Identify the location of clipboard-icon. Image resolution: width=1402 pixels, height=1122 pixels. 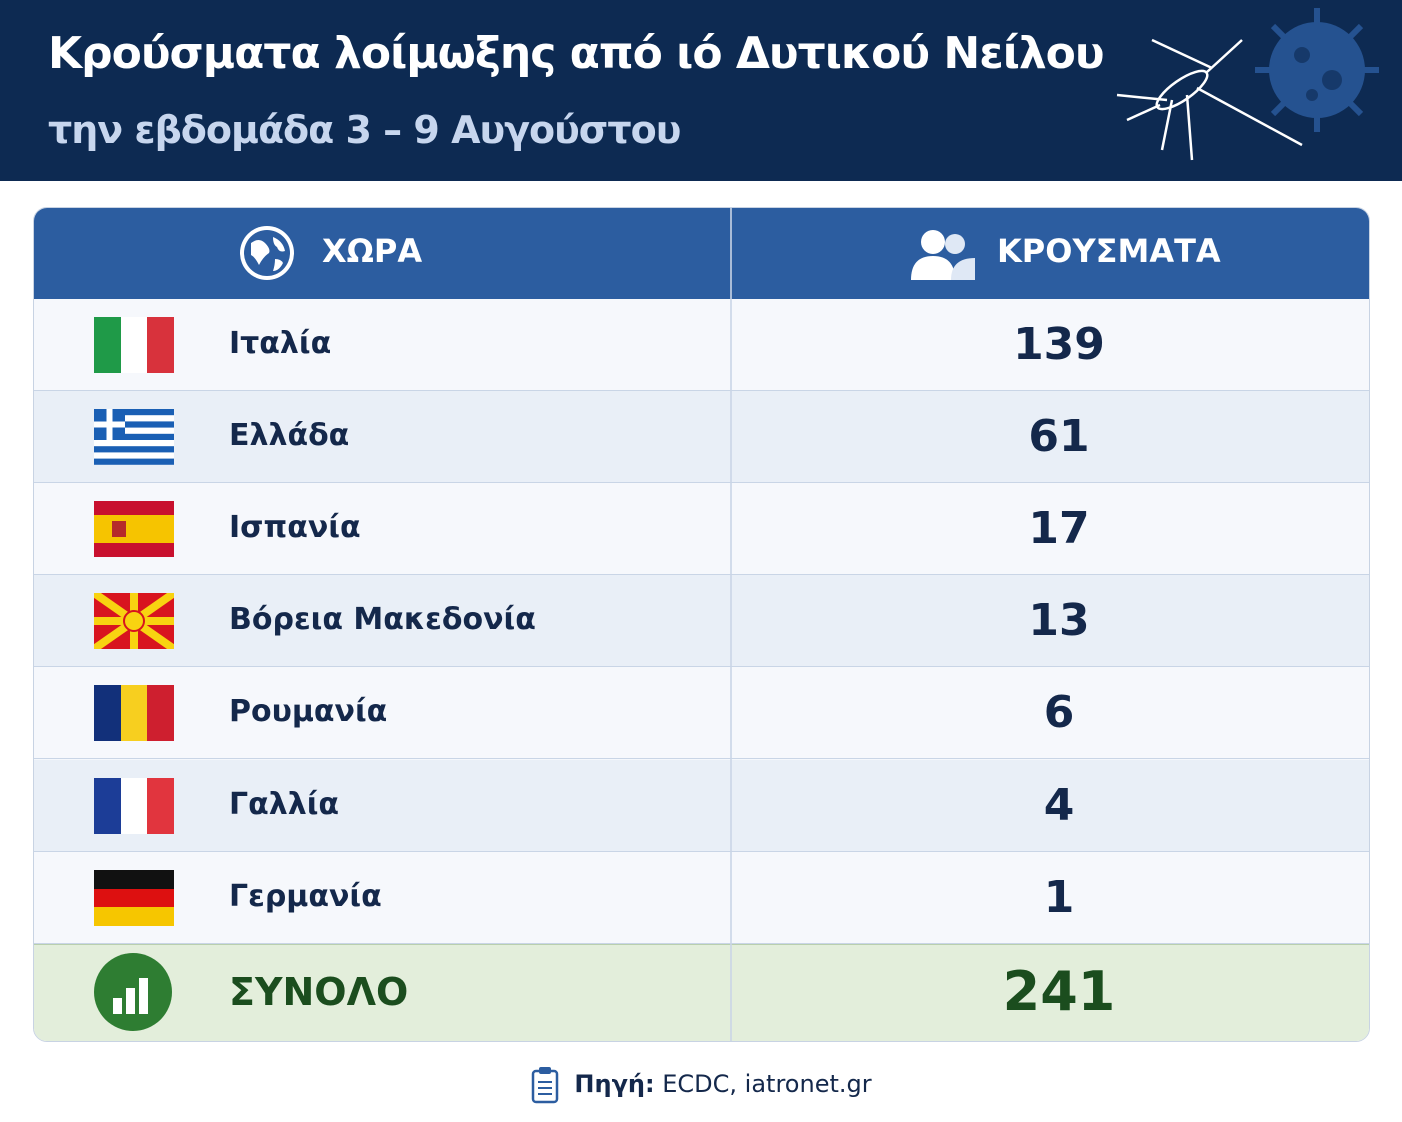
(545, 1085).